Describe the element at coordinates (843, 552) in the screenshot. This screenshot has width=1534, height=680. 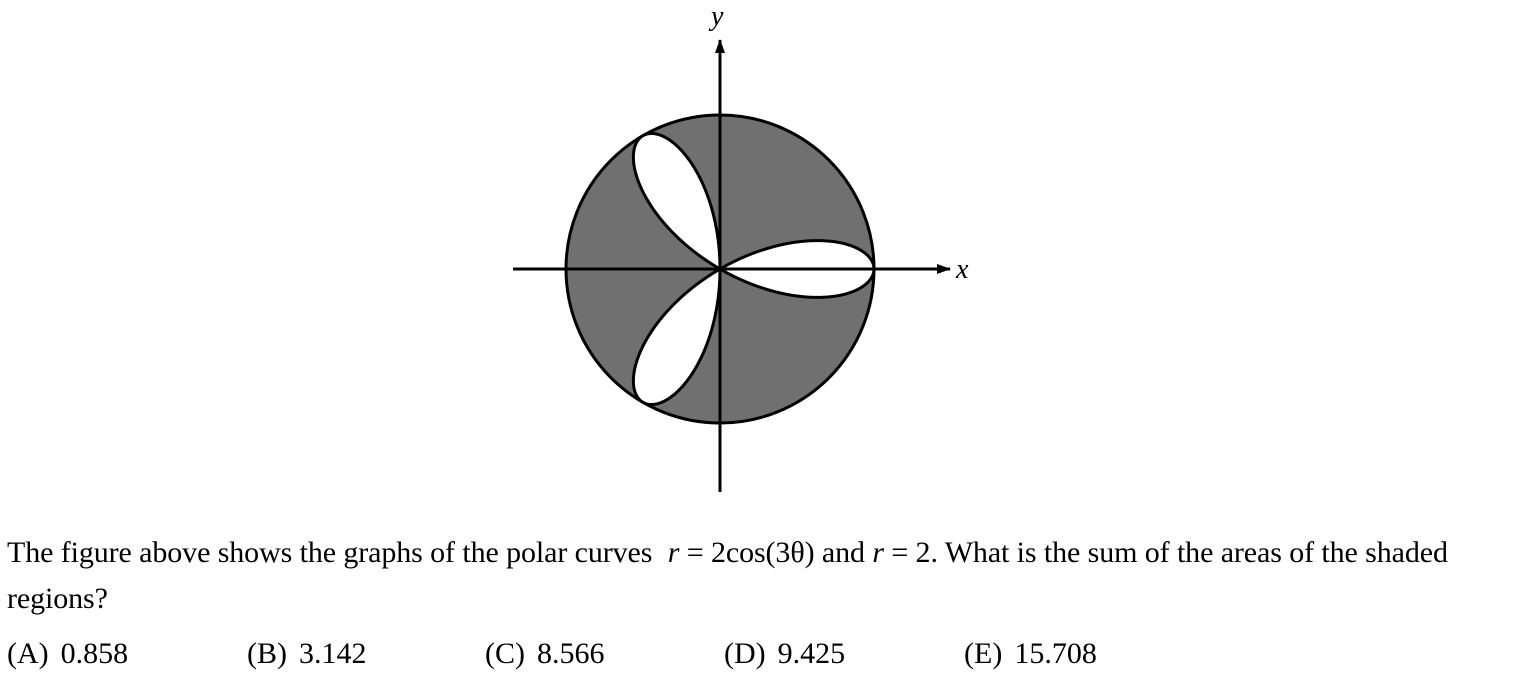
I see `question-connector: and` at that location.